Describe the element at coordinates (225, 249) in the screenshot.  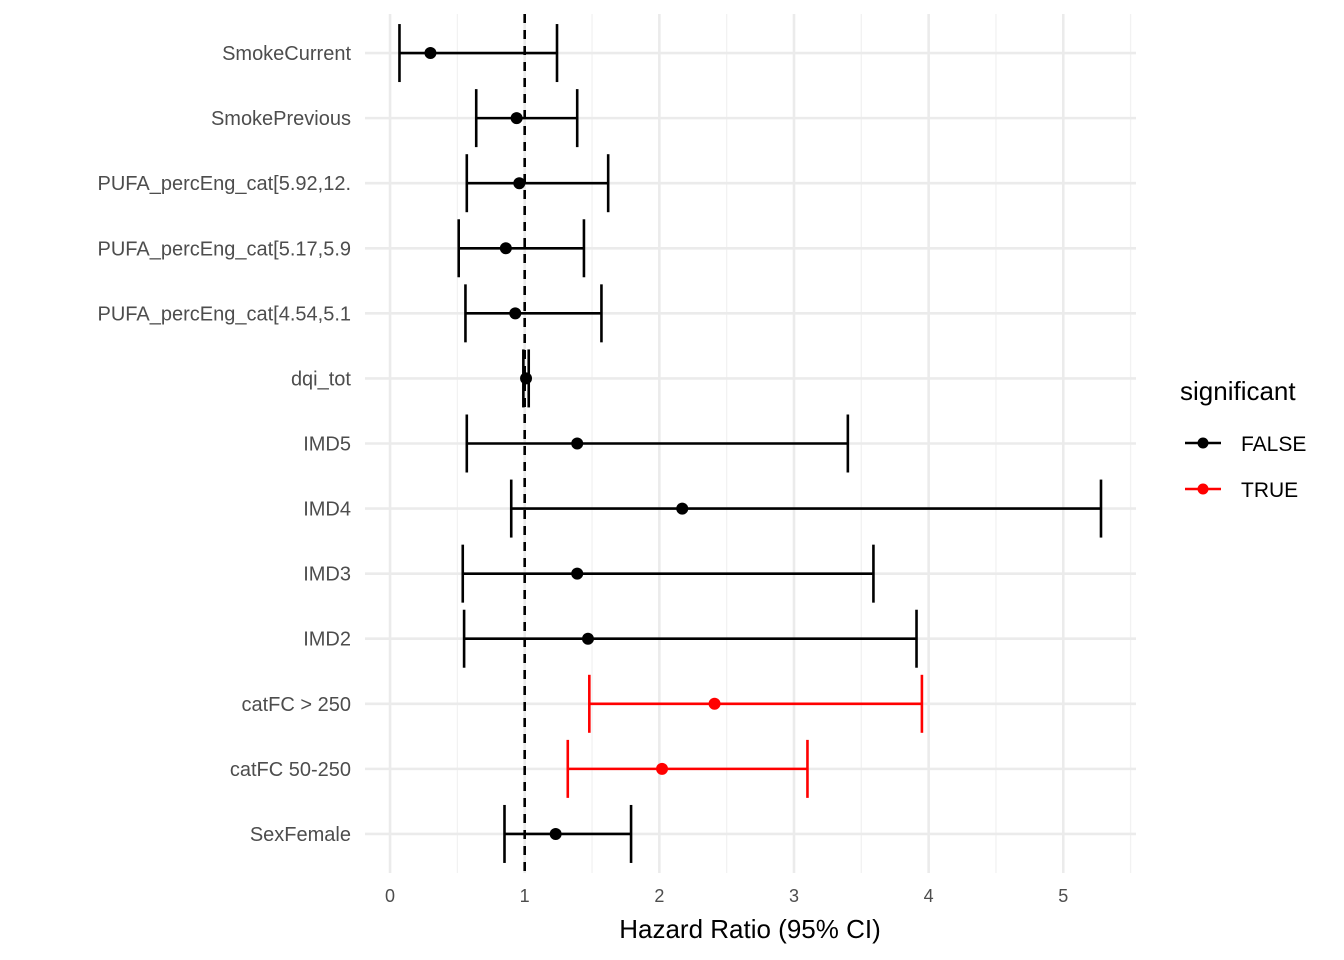
I see `y-tick-label: PUFA_percEng_cat[5.17,5.9` at that location.